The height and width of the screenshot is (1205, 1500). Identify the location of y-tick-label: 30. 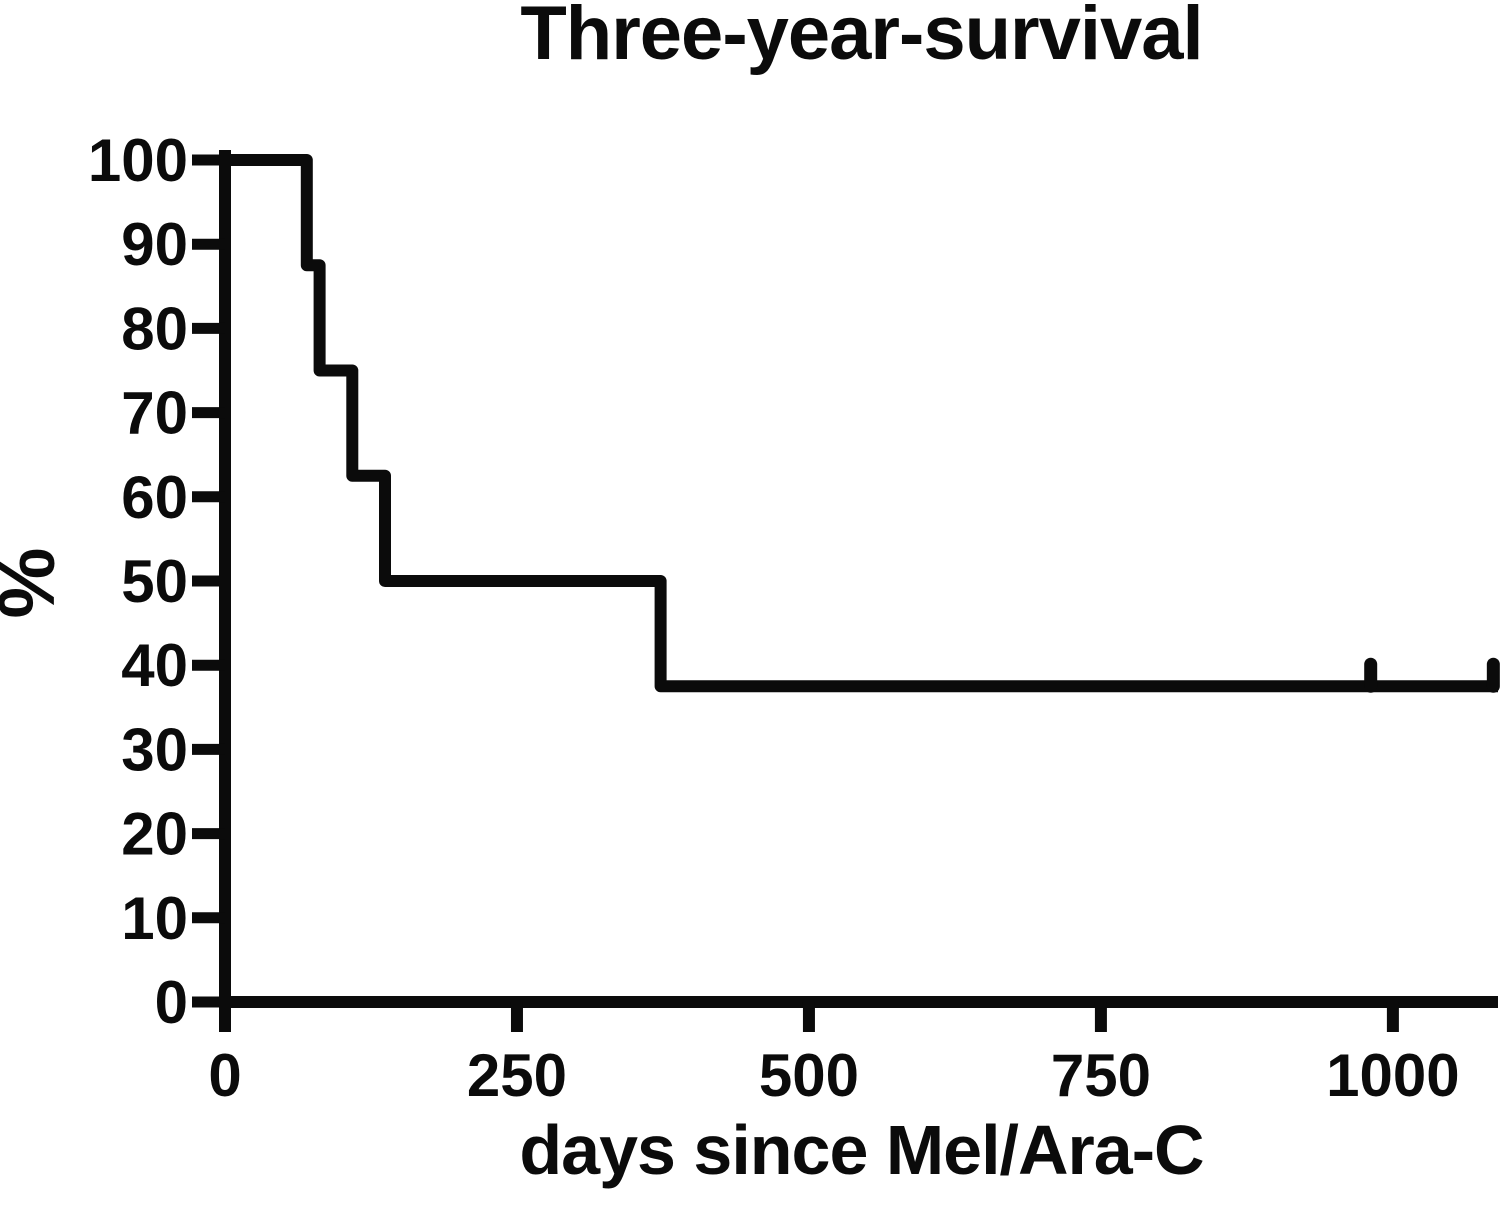
(154, 749).